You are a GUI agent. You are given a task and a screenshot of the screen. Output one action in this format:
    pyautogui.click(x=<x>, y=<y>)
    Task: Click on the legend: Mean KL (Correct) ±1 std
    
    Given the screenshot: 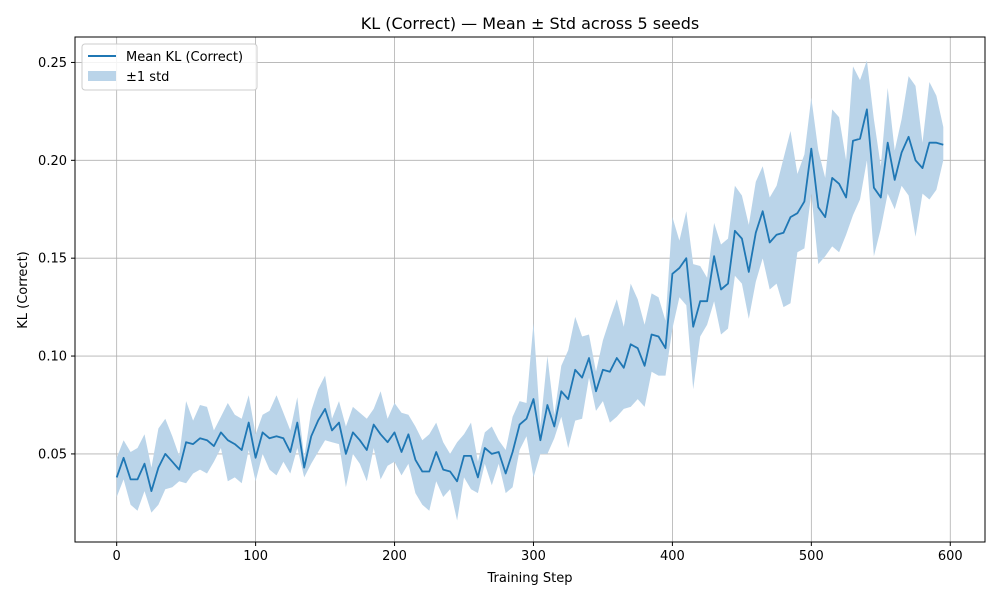 What is the action you would take?
    pyautogui.click(x=169, y=67)
    